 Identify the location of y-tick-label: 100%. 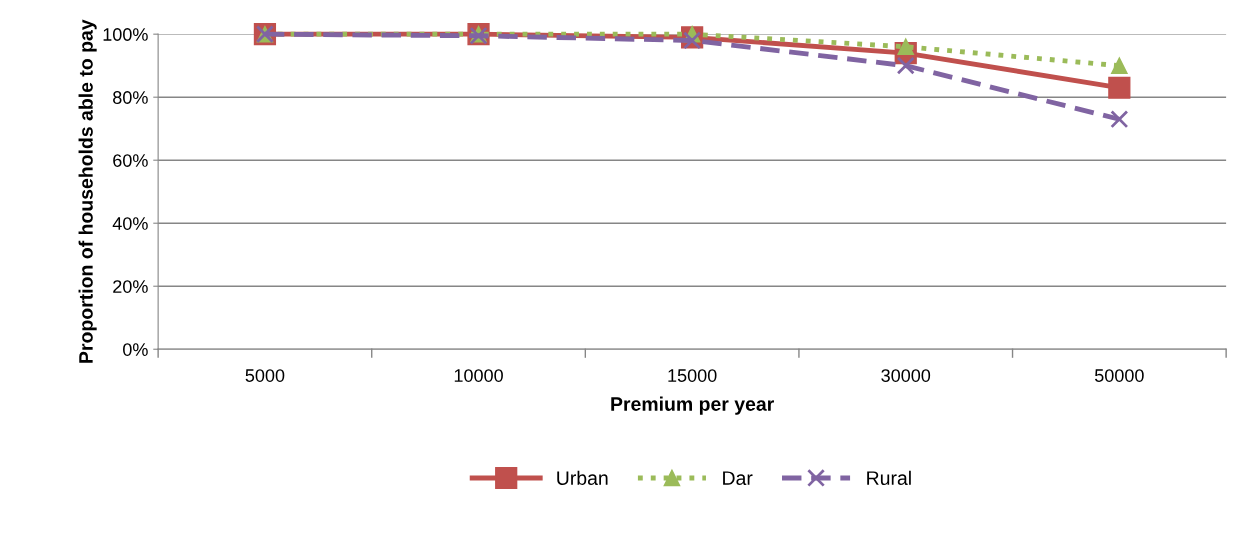
(125, 34).